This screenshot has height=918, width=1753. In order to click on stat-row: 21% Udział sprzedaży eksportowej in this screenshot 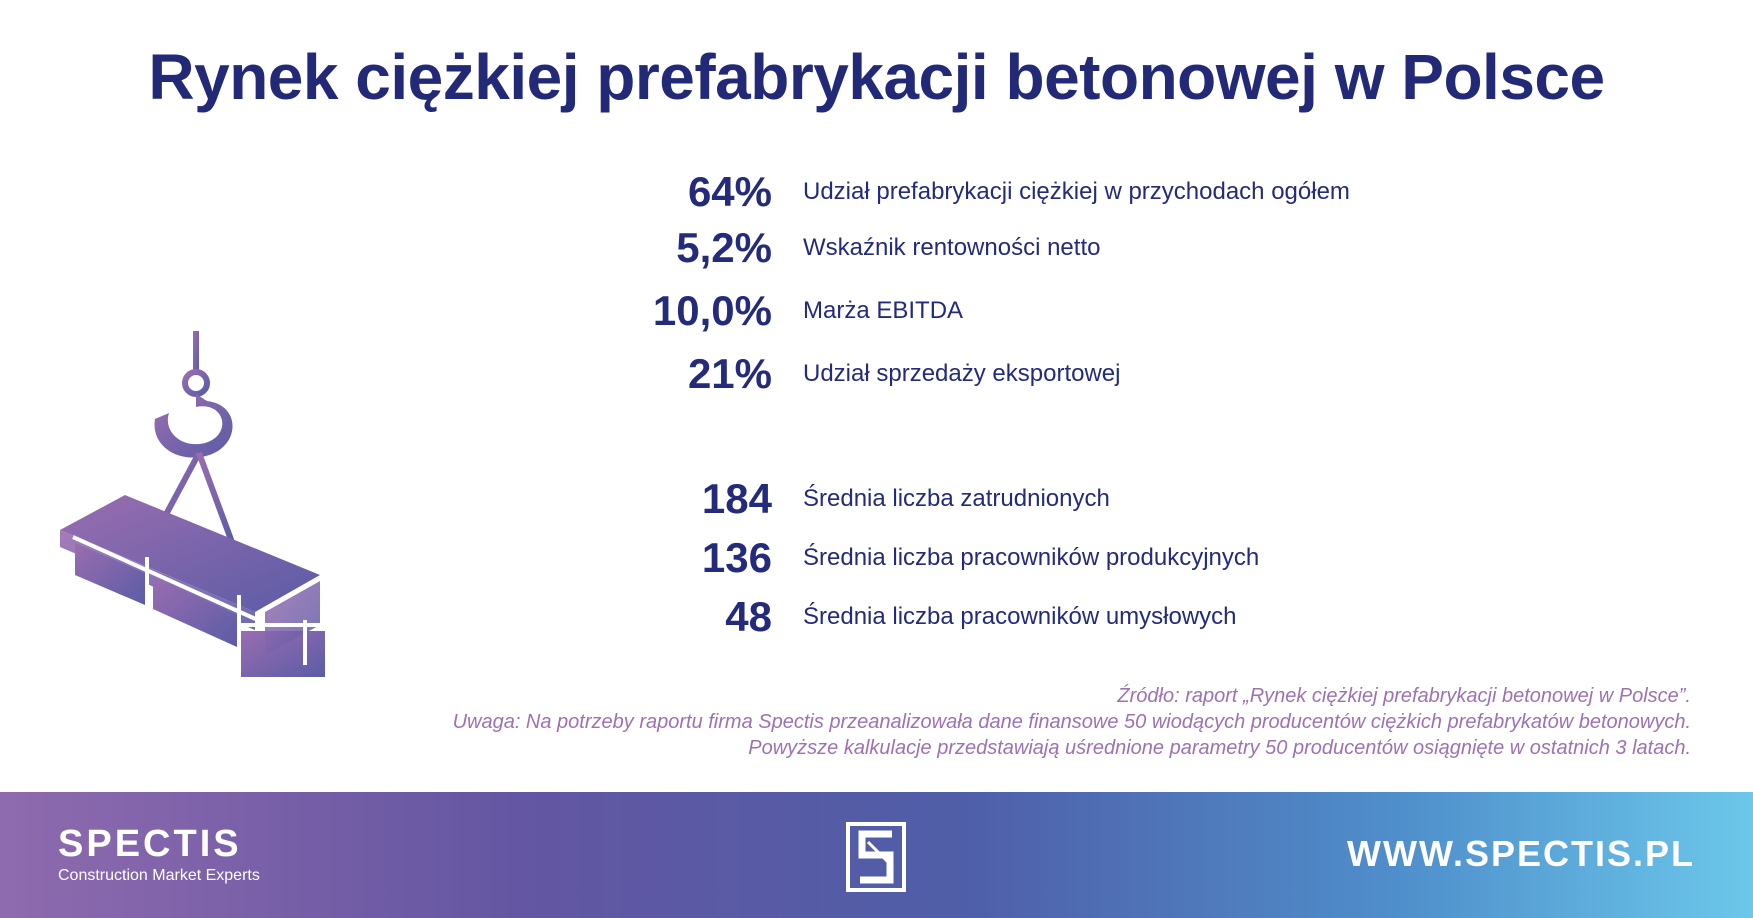, I will do `click(1010, 374)`.